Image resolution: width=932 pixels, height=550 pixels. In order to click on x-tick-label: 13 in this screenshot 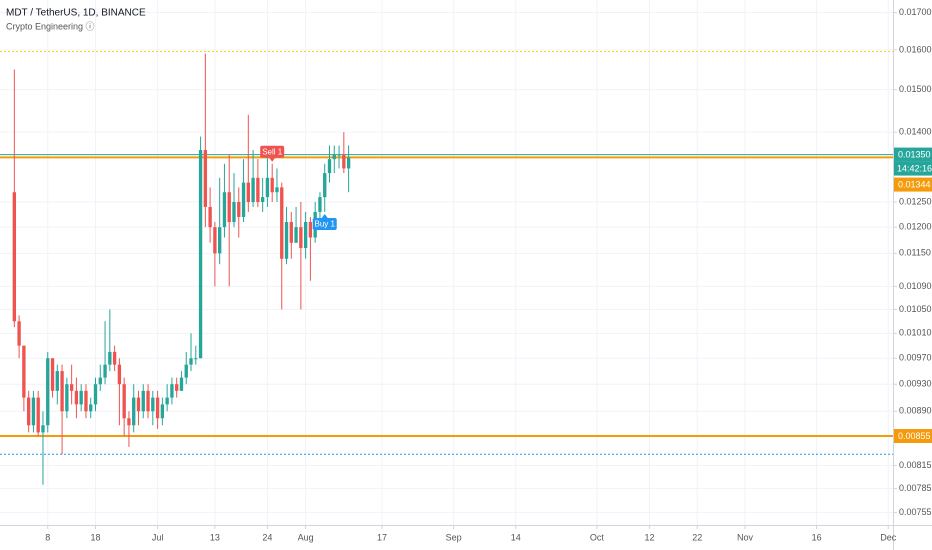, I will do `click(215, 537)`.